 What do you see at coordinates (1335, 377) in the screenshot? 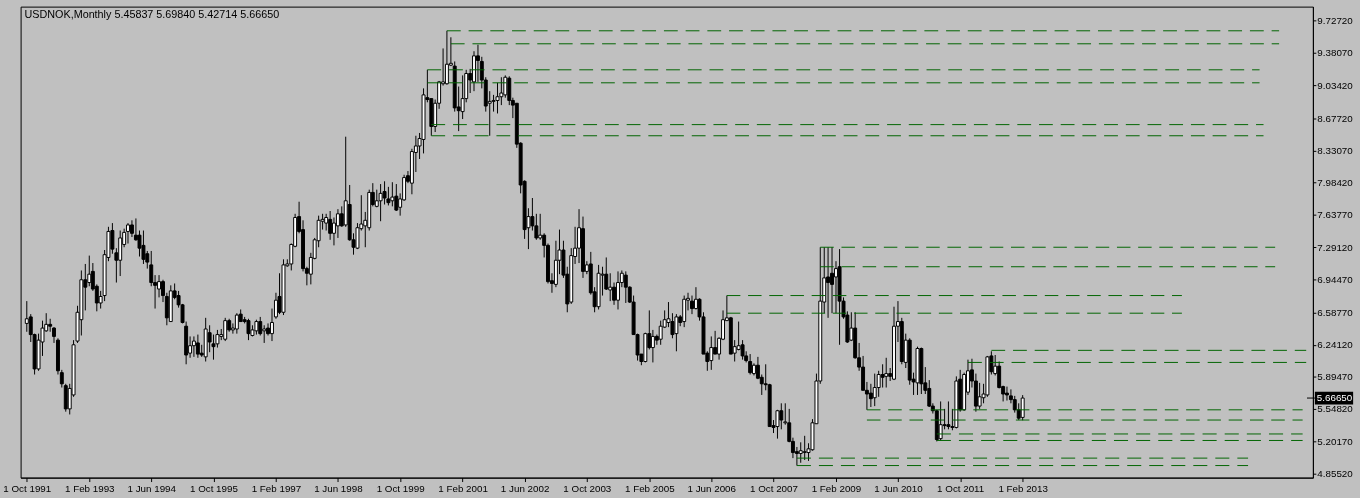
I see `y-tick-label: 5.89470` at bounding box center [1335, 377].